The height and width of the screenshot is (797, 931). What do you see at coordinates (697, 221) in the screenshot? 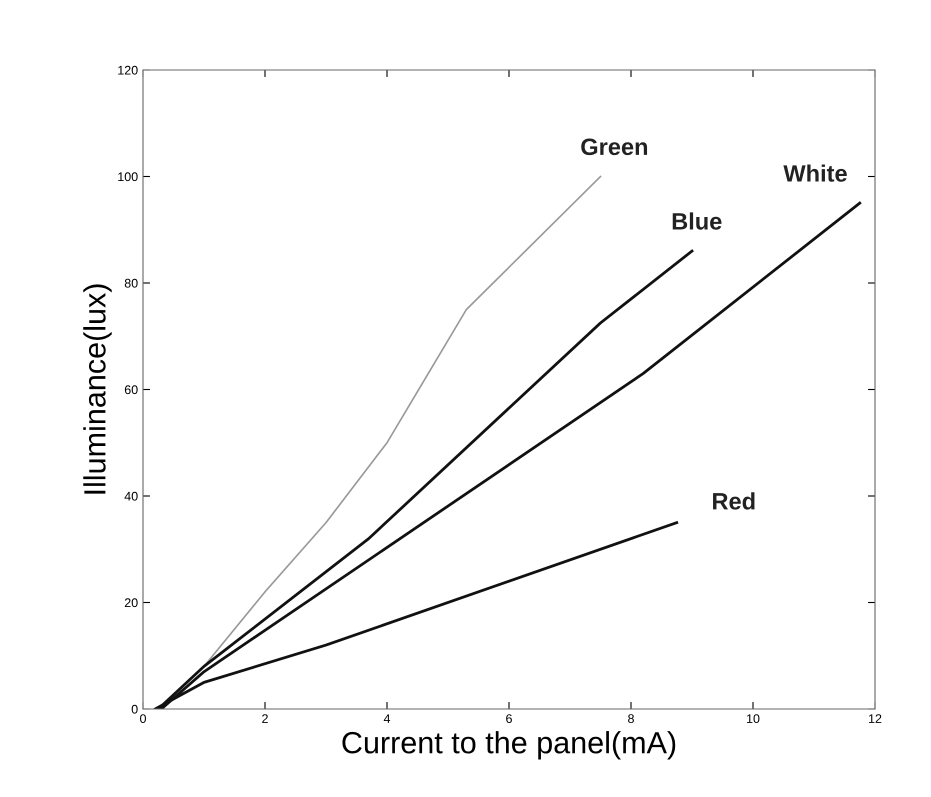
I see `series-label: Blue` at bounding box center [697, 221].